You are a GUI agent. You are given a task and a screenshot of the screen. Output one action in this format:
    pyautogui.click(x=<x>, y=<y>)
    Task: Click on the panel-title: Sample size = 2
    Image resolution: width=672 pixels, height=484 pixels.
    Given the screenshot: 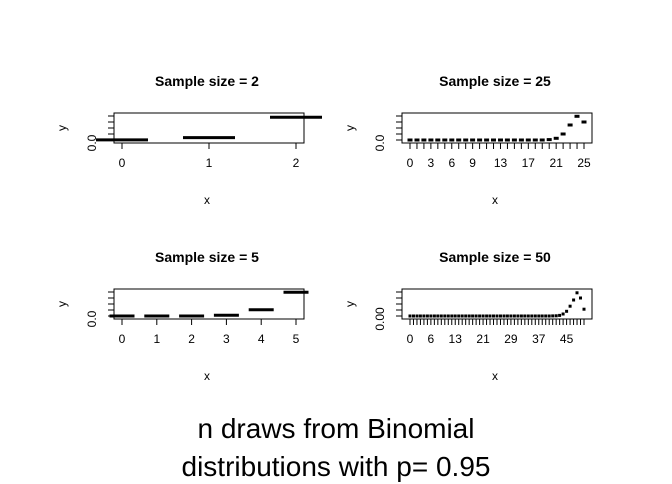 What is the action you would take?
    pyautogui.click(x=207, y=81)
    